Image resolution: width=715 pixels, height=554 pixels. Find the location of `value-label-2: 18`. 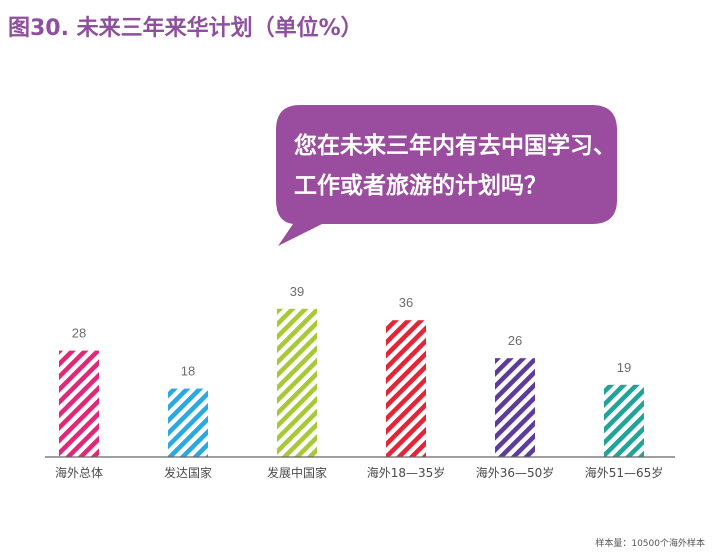

value-label-2: 18 is located at coordinates (188, 371).